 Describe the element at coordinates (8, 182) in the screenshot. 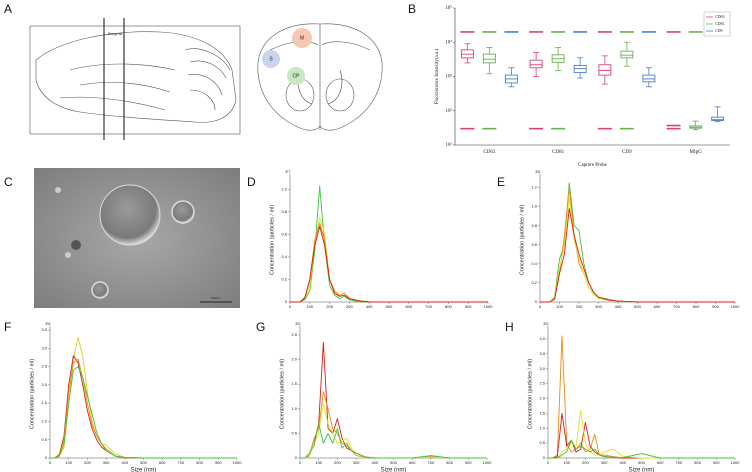

I see `panel-label: C` at that location.